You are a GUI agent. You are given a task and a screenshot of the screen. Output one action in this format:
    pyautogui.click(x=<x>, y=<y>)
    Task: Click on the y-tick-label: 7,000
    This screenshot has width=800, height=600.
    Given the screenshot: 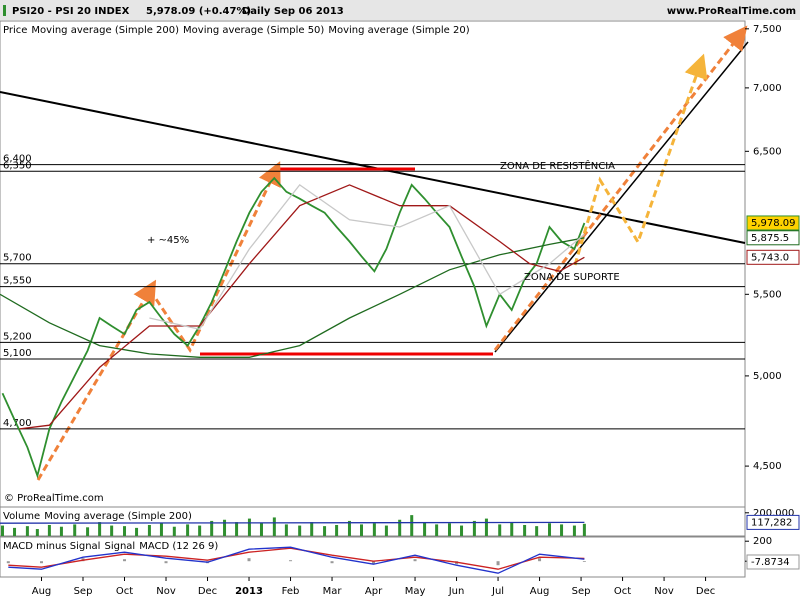 What is the action you would take?
    pyautogui.click(x=767, y=88)
    